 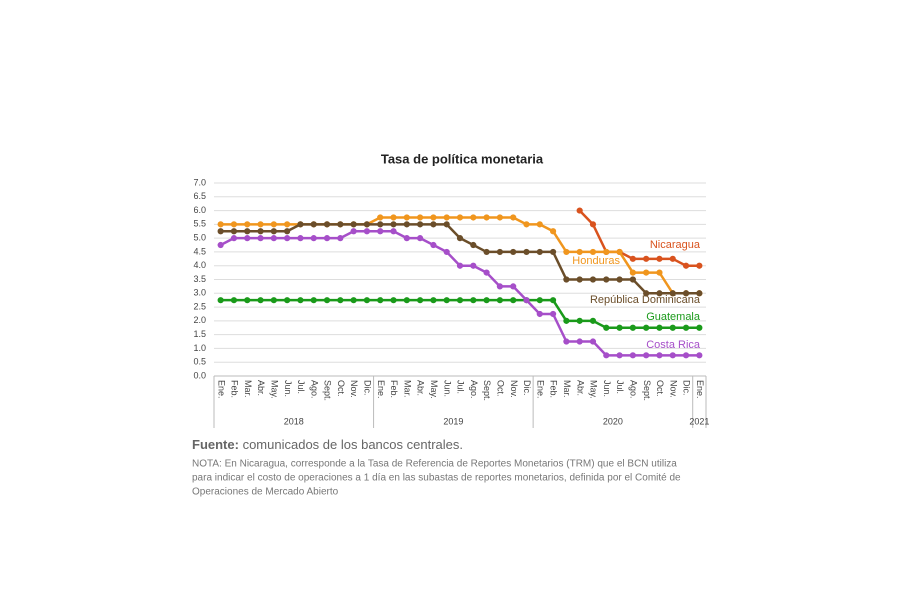 I want to click on y-tick-label: 6.5, so click(x=199, y=196).